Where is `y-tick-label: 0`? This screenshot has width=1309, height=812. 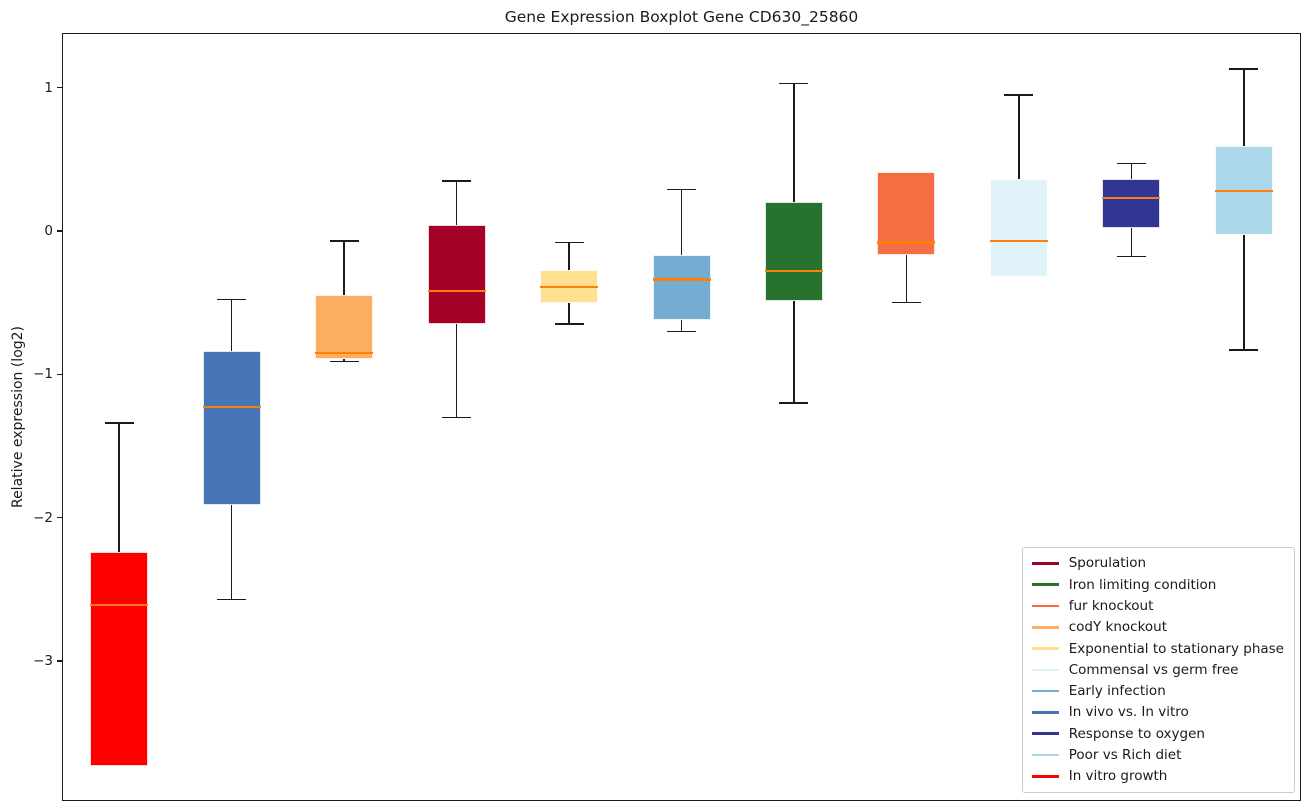
y-tick-label: 0 is located at coordinates (48, 230).